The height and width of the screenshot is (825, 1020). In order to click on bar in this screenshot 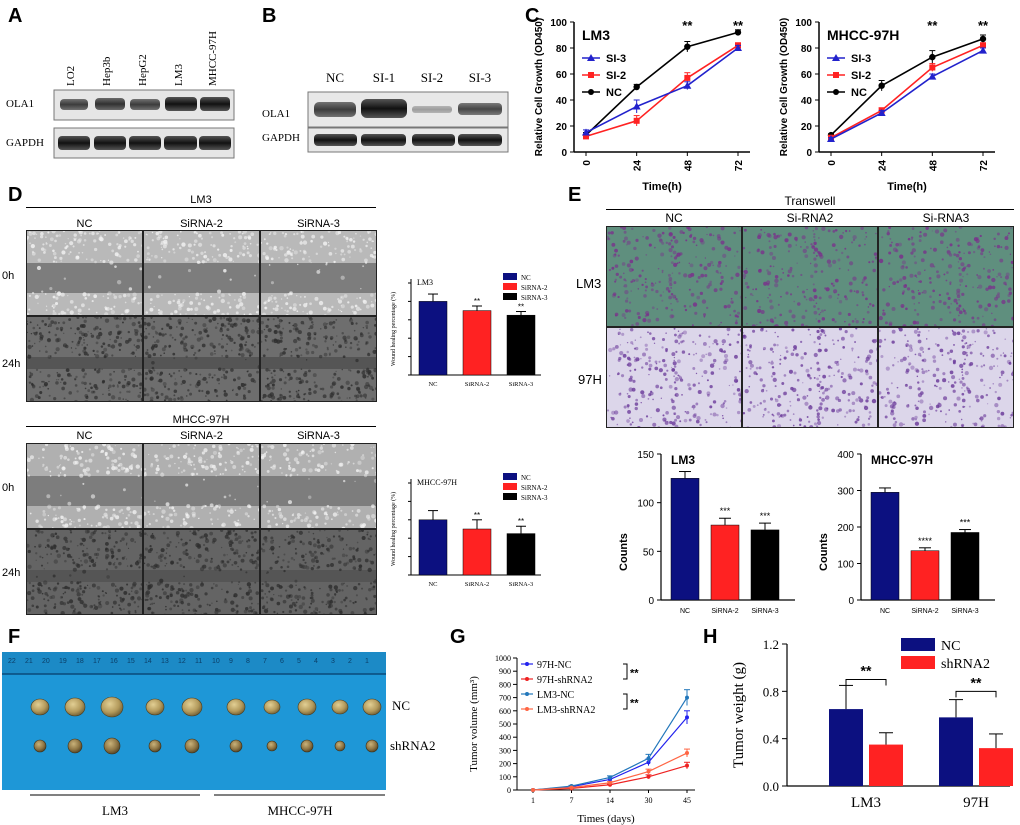, I will do `click(885, 546)`.